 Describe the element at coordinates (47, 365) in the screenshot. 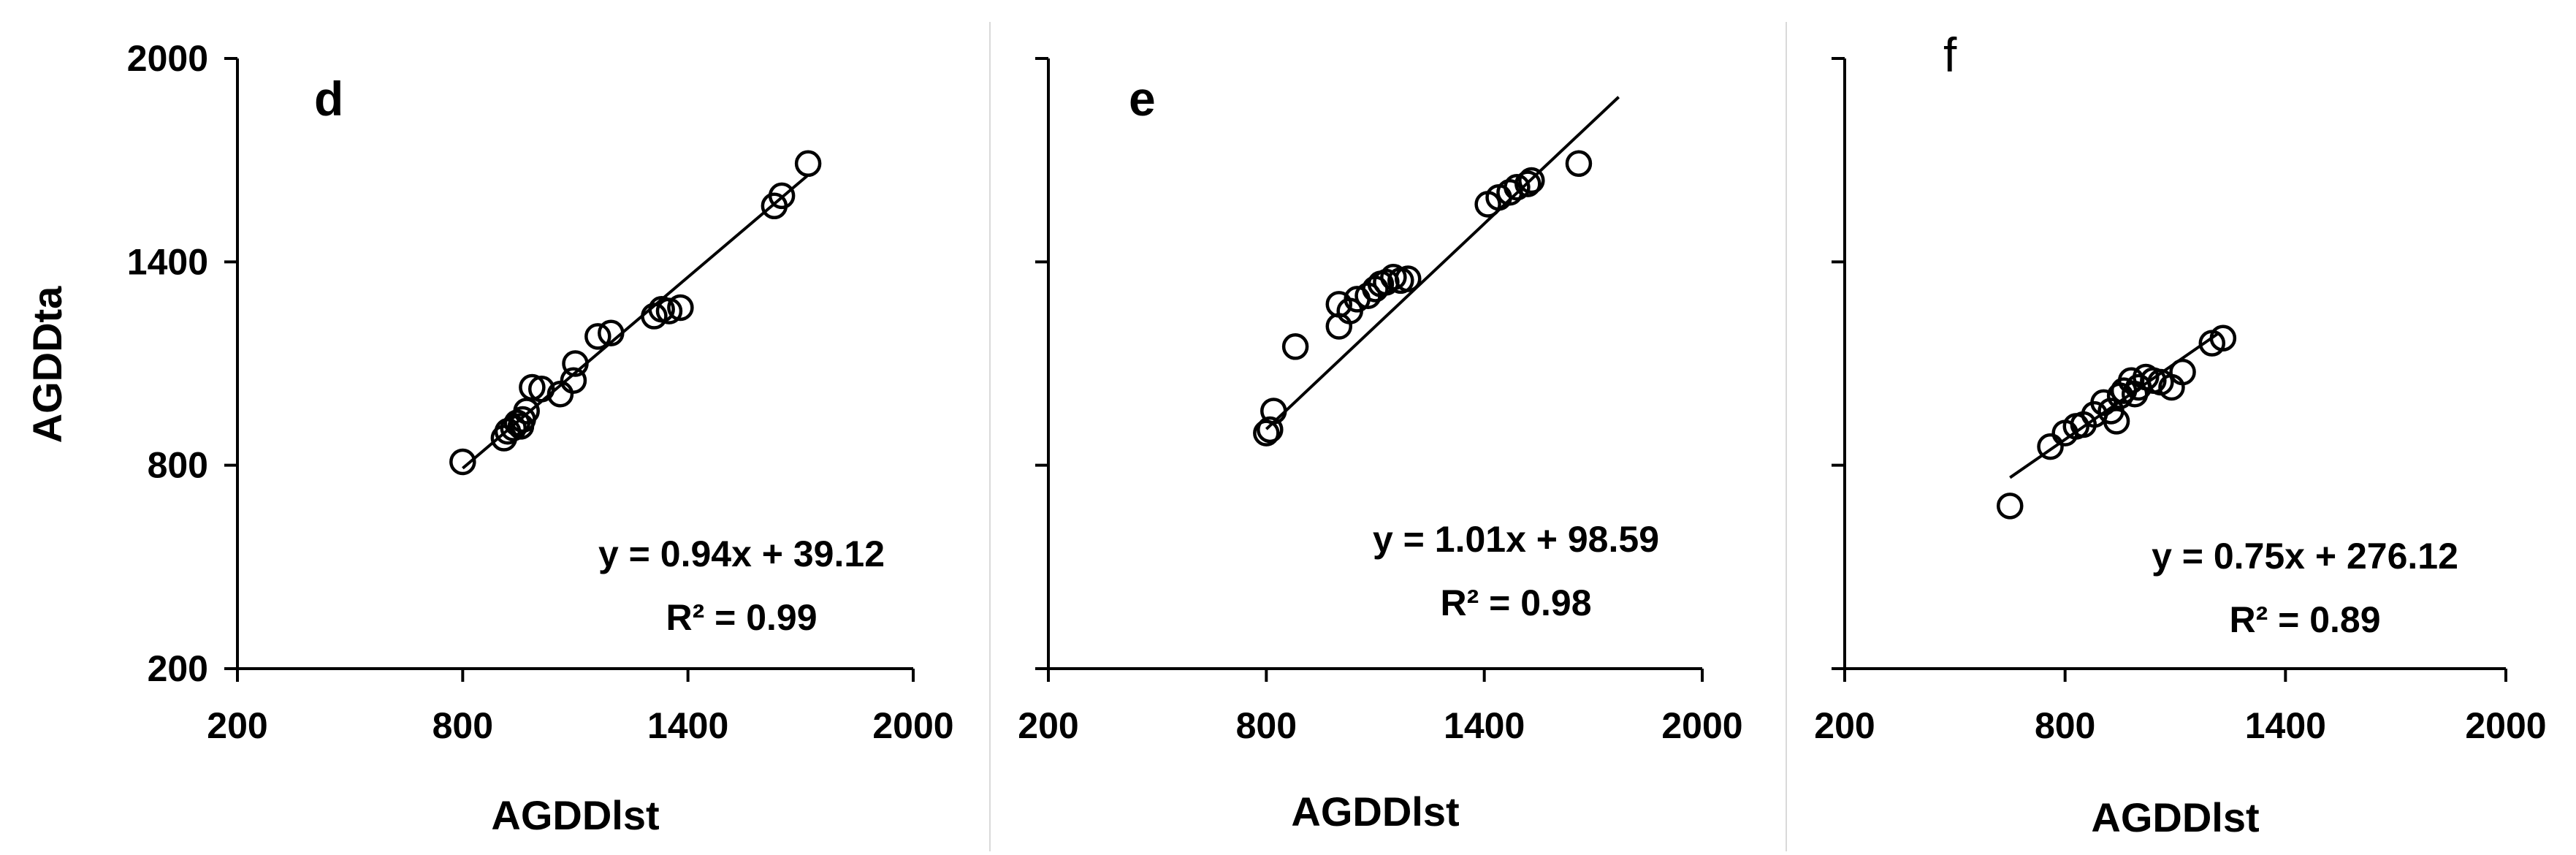

I see `y-axis-title: AGDDta` at that location.